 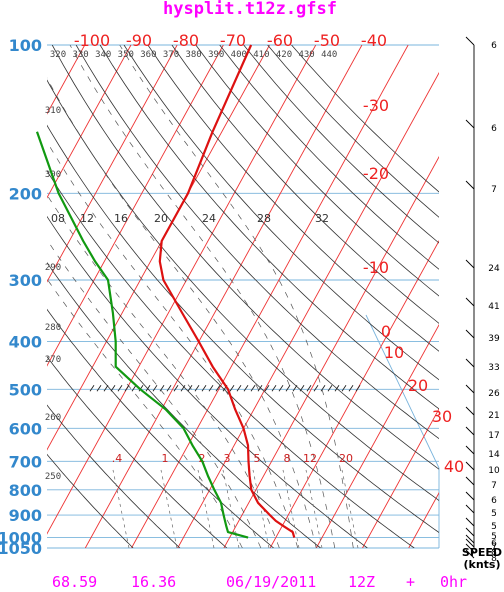 What do you see at coordinates (92, 40) in the screenshot?
I see `temperature-tick-label: -100` at bounding box center [92, 40].